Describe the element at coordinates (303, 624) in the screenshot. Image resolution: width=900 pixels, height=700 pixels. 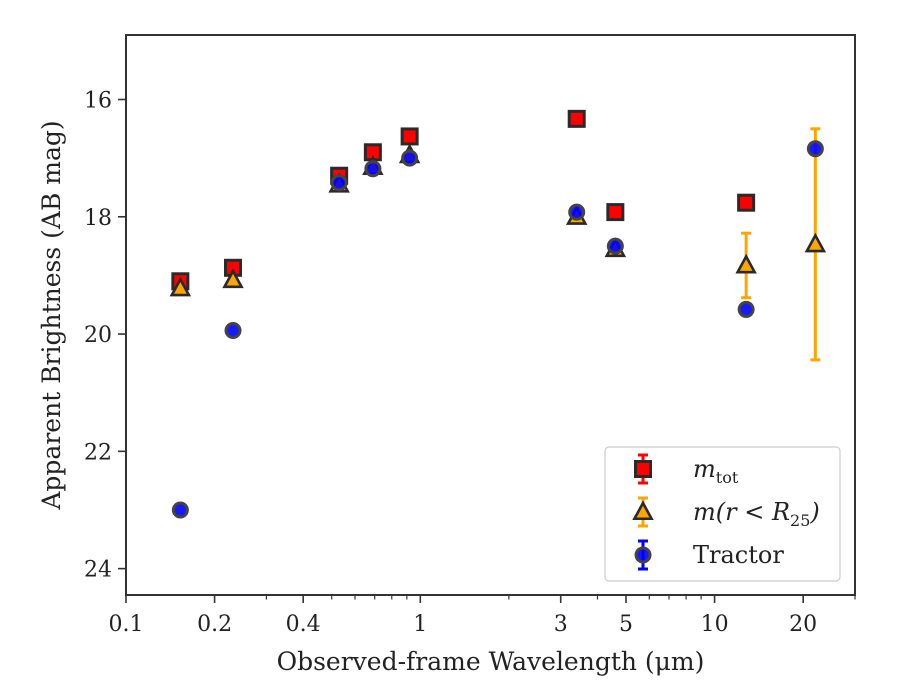
I see `x-tick-label: 0.4` at that location.